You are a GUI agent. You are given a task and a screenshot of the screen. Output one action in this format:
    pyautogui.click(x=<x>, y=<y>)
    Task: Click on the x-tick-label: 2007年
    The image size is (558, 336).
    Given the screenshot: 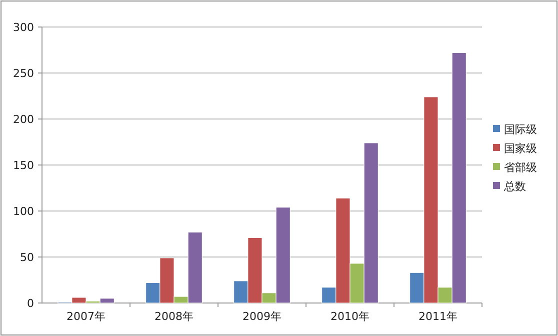 What is the action you would take?
    pyautogui.click(x=86, y=316)
    